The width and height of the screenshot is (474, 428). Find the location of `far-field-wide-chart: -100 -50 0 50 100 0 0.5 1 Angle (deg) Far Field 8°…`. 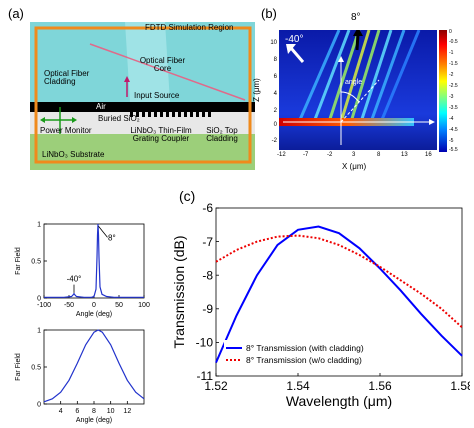

far-field-wide-chart: -100 -50 0 50 100 0 0.5 1 Angle (deg) Far Field 8°… is located at coordinates (82, 269).